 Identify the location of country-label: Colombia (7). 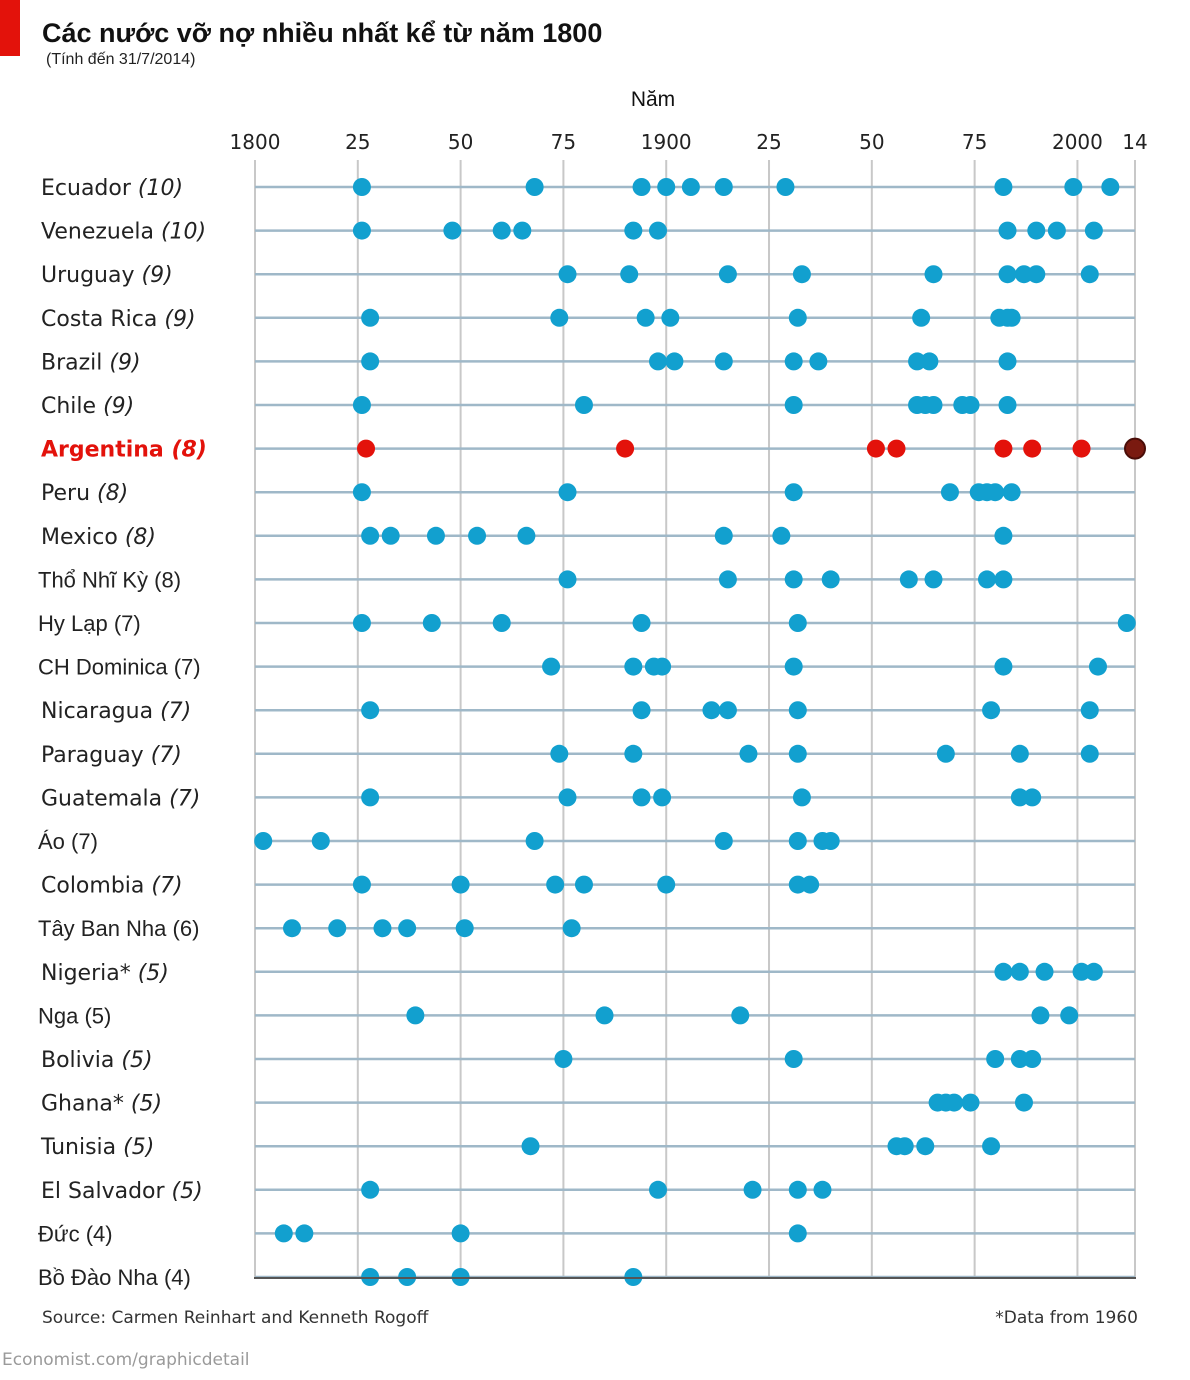
(112, 886).